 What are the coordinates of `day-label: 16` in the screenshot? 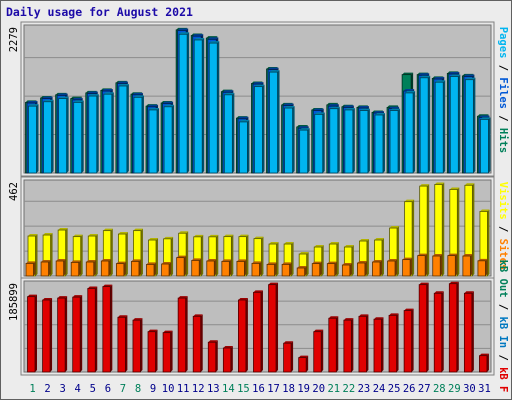 It's located at (258, 389).